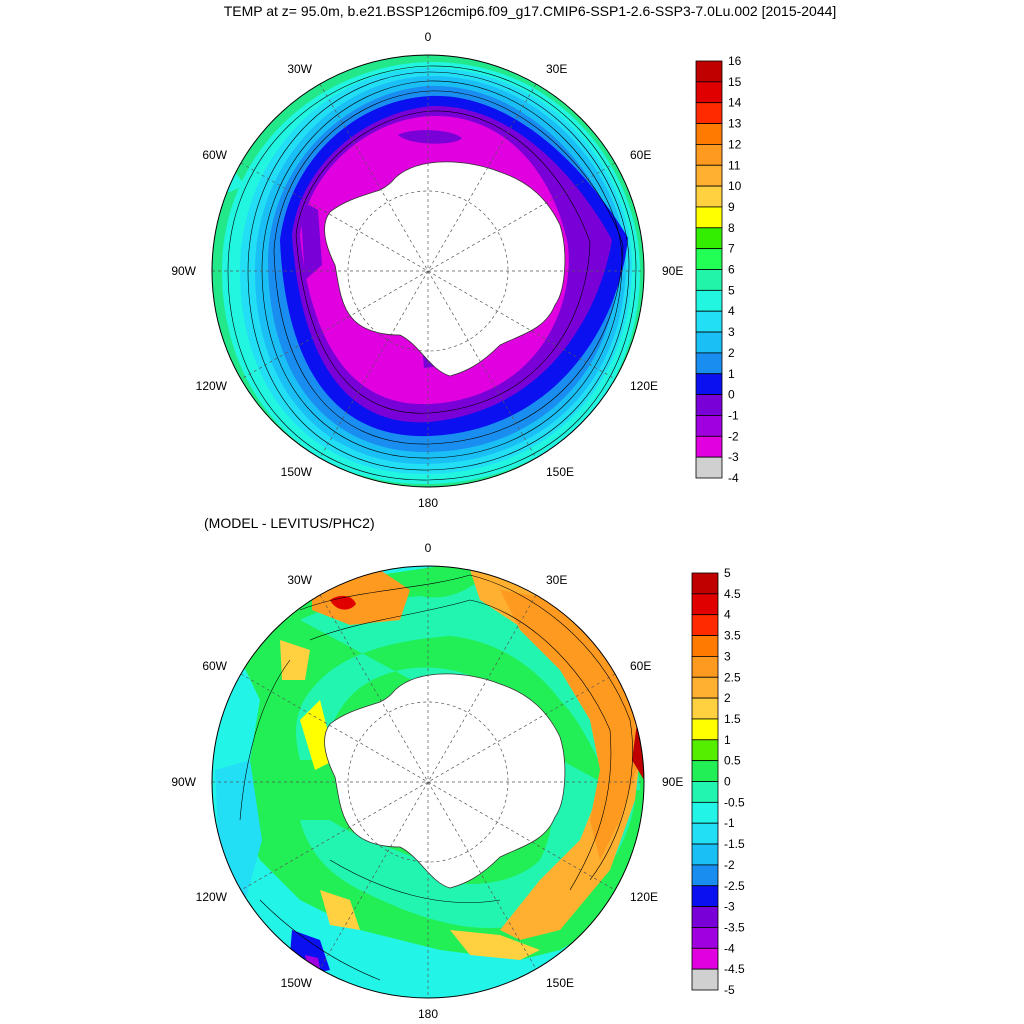 The height and width of the screenshot is (1024, 1024). What do you see at coordinates (560, 472) in the screenshot?
I see `lon-label: 150E` at bounding box center [560, 472].